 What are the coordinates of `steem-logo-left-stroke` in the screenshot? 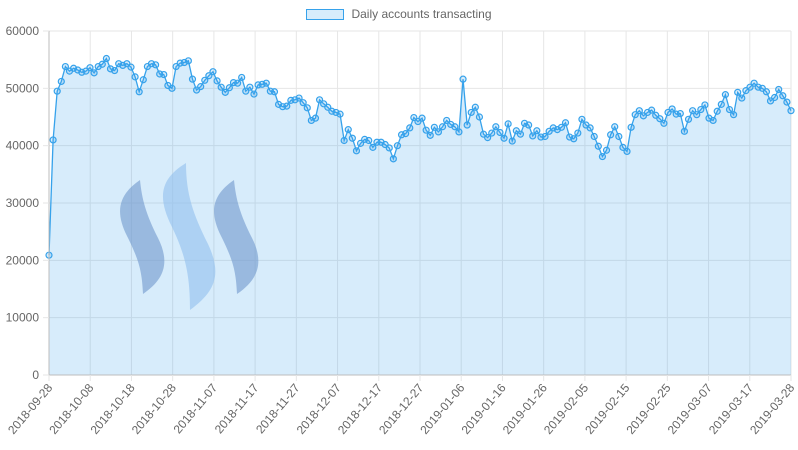 It's located at (142, 237).